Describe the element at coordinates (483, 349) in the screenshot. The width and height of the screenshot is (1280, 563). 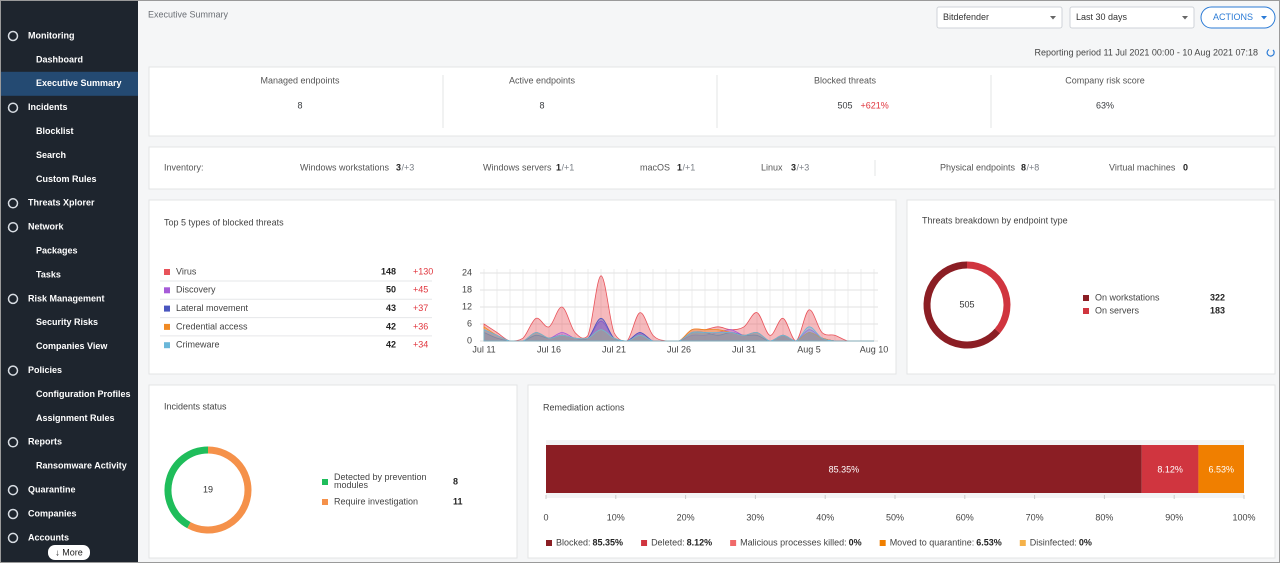
I see `x-tick-label: Jul 11` at that location.